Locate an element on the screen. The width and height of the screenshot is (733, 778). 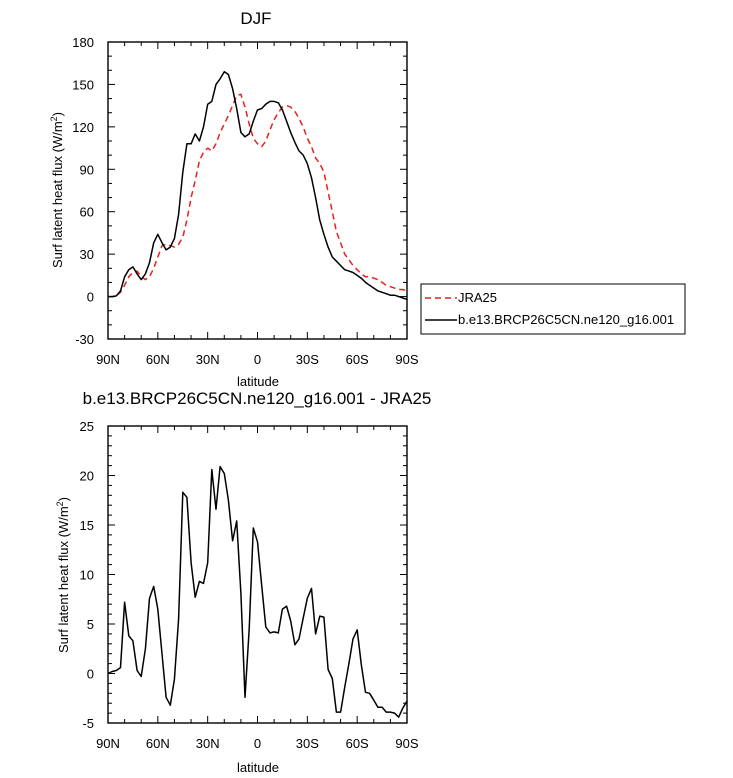
chart-top-ytick-label: 30 is located at coordinates (87, 254).